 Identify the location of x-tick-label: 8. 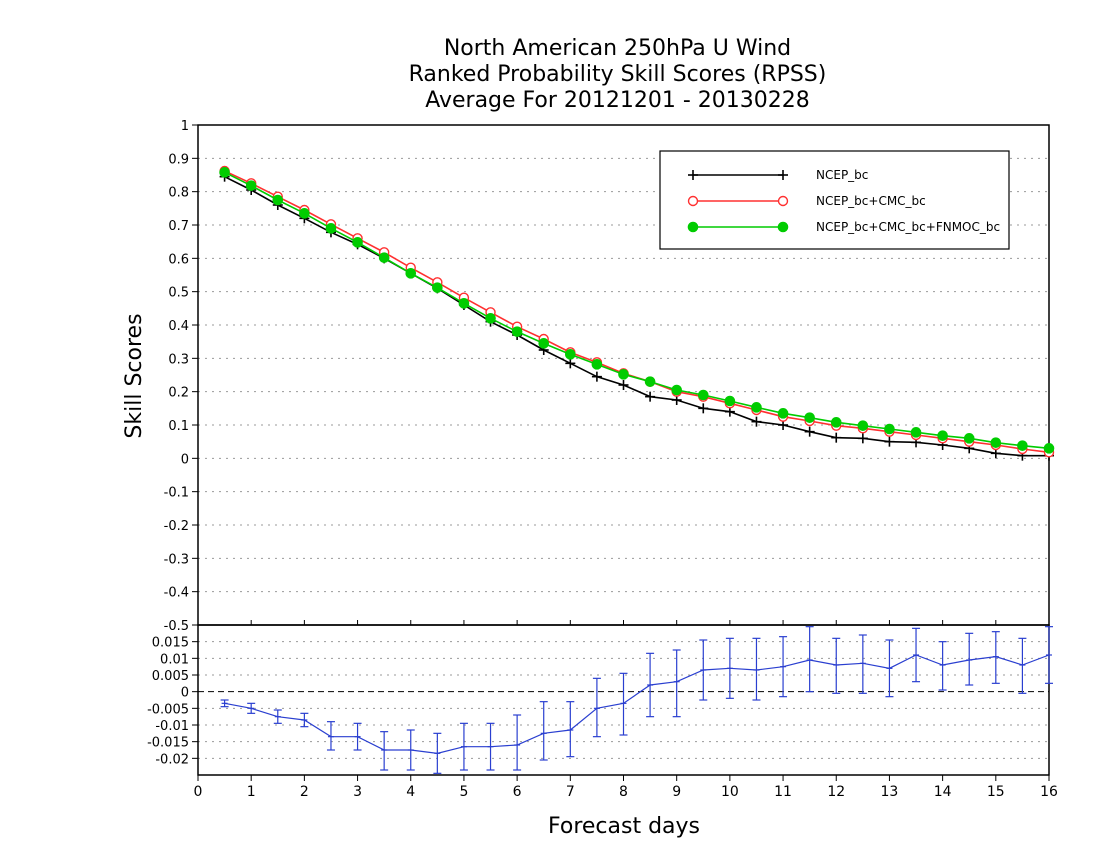
(623, 792).